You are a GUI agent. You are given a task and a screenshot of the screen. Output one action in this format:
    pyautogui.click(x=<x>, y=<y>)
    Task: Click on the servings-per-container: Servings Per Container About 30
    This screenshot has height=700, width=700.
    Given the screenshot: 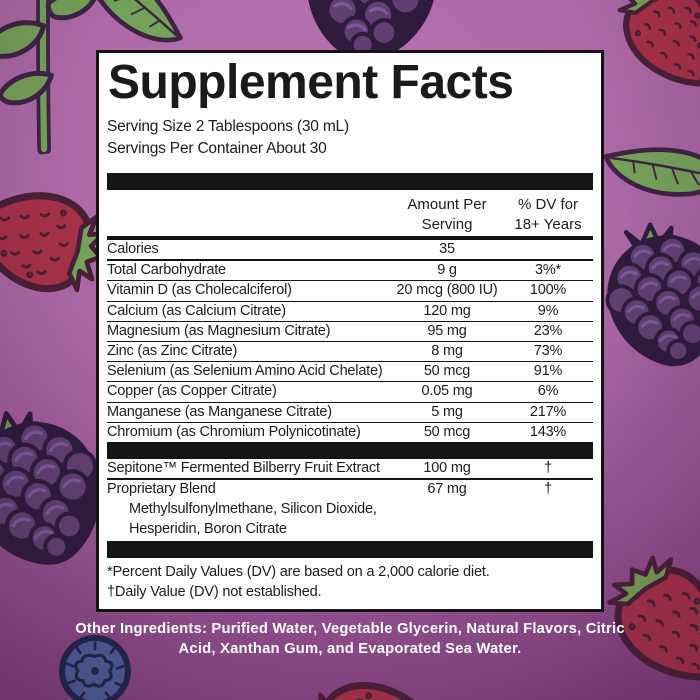 What is the action you would take?
    pyautogui.click(x=217, y=148)
    